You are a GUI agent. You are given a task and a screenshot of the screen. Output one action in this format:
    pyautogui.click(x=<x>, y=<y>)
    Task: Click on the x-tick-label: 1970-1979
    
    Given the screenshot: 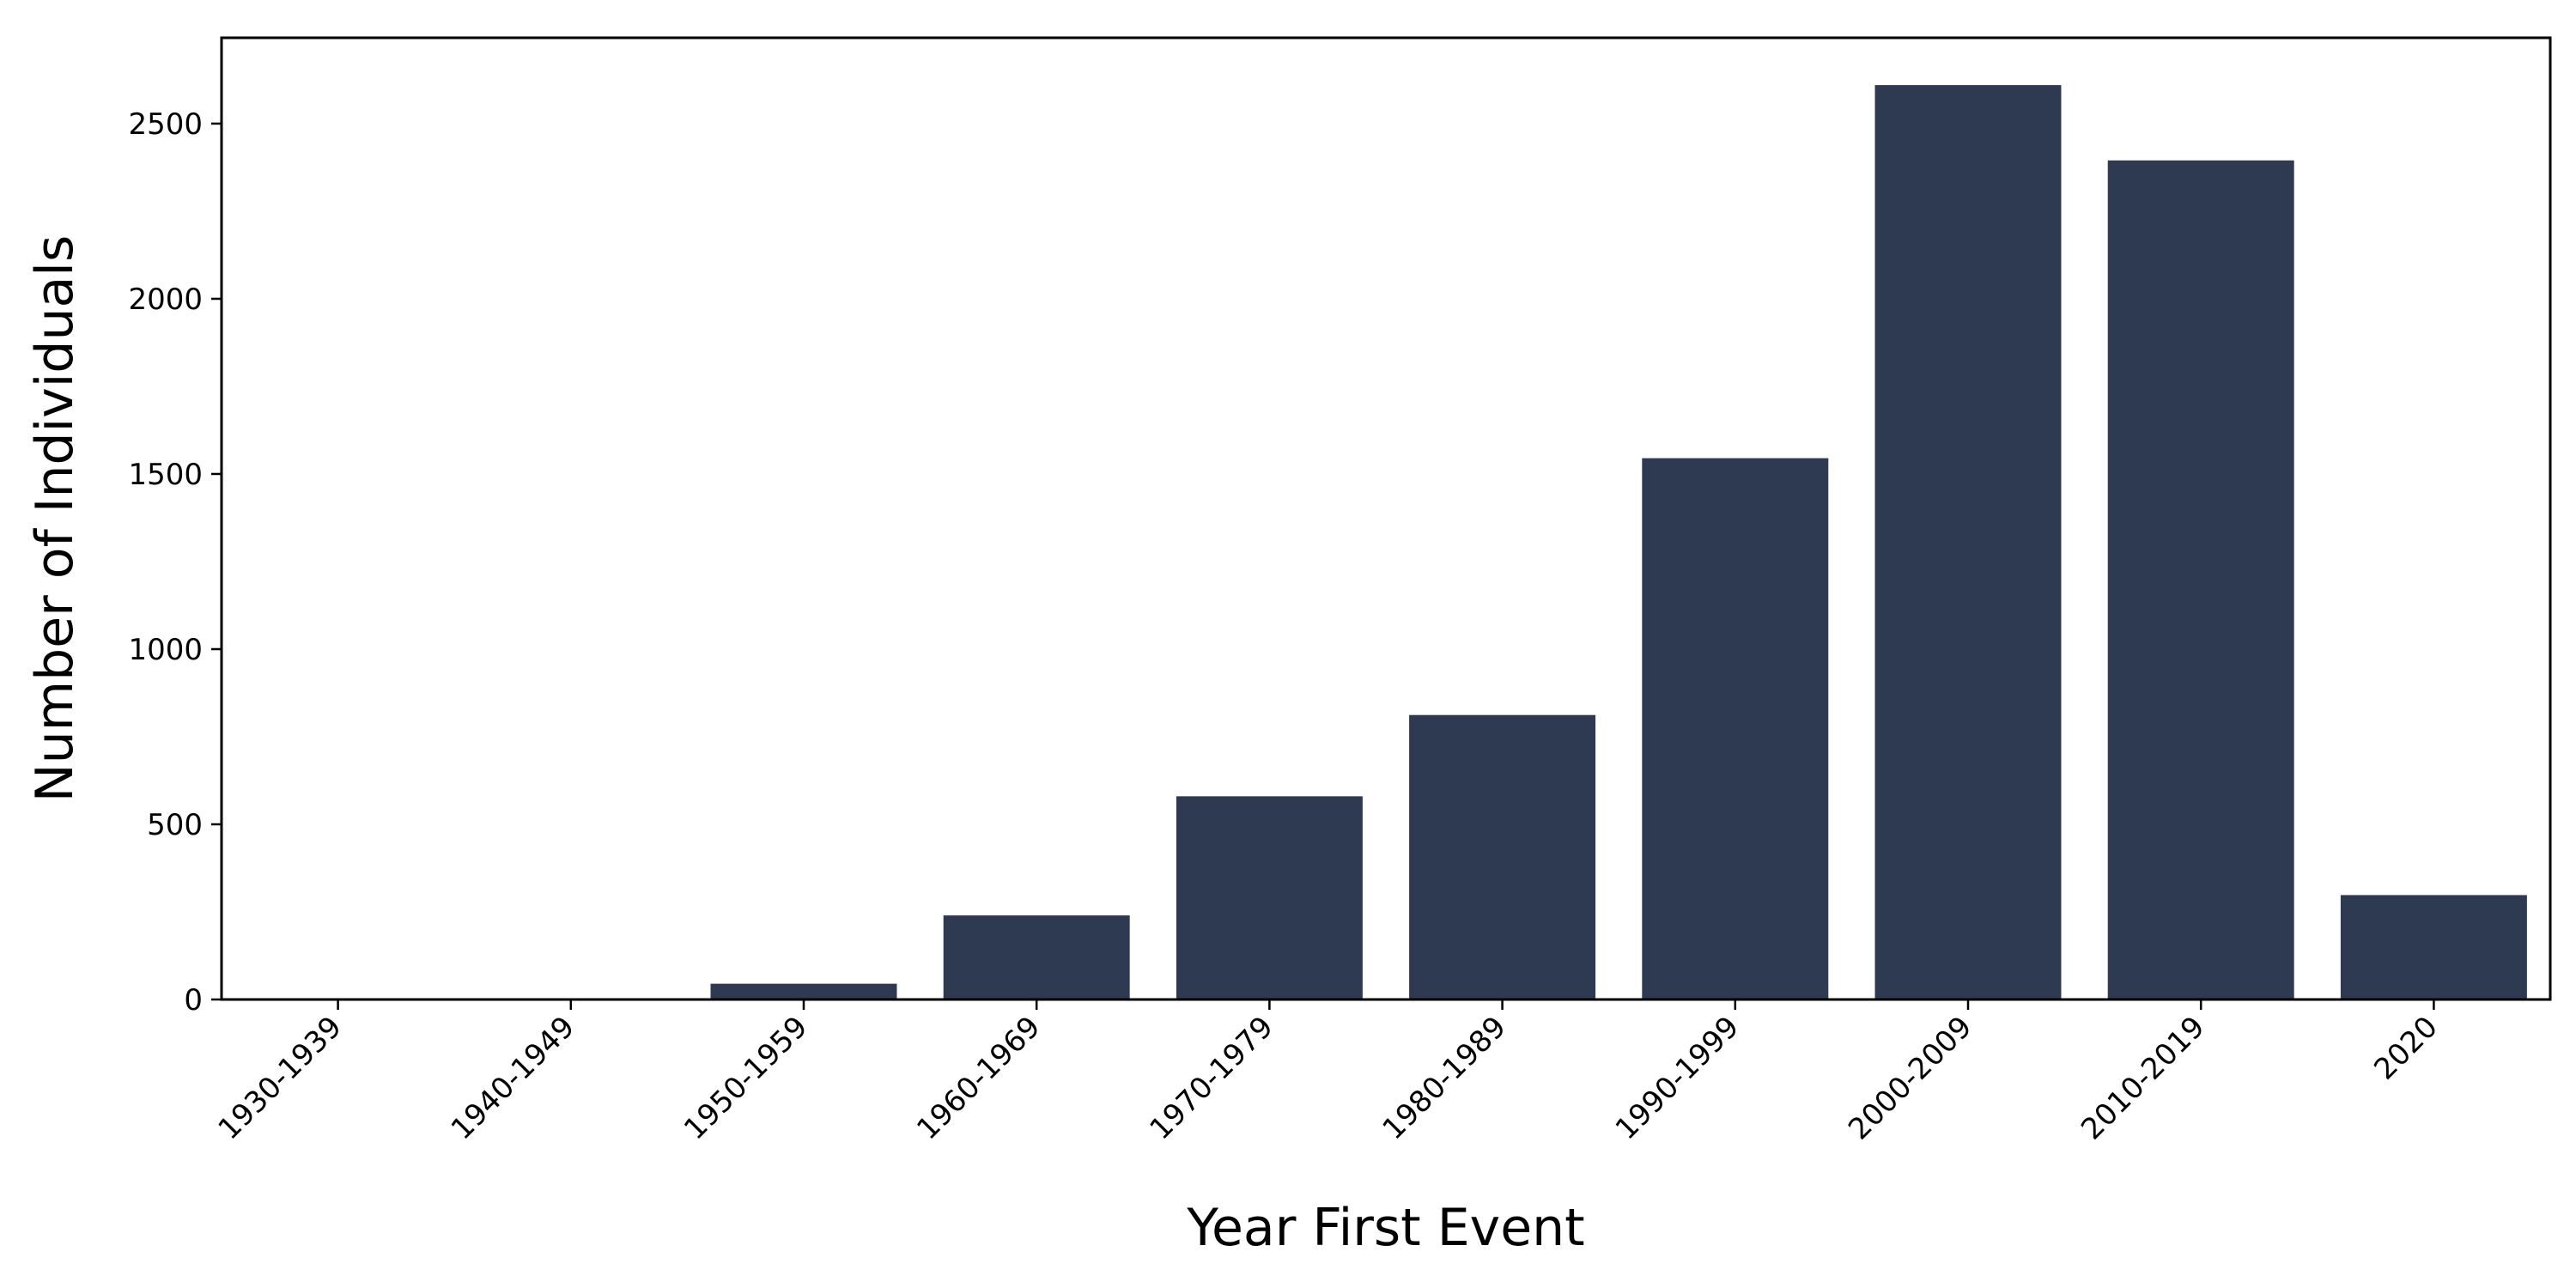 What is the action you would take?
    pyautogui.click(x=1211, y=1078)
    